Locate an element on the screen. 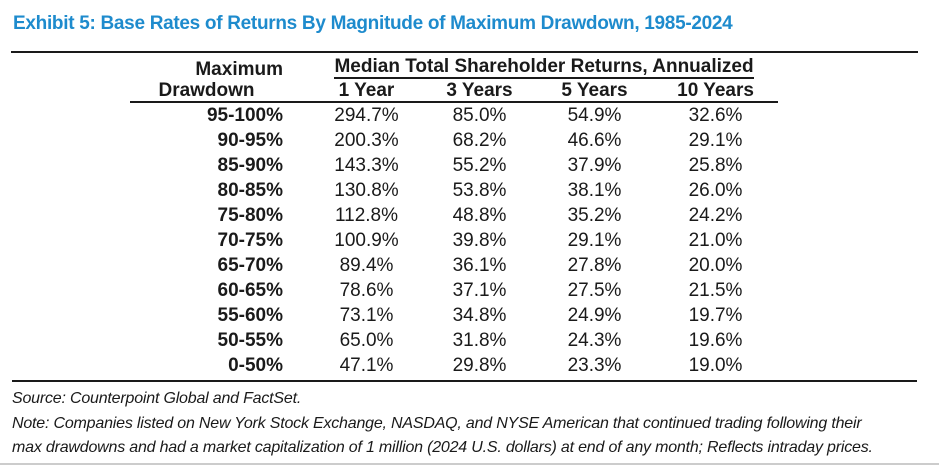 Image resolution: width=939 pixels, height=467 pixels. return-value-cell: 130.8% is located at coordinates (366, 190).